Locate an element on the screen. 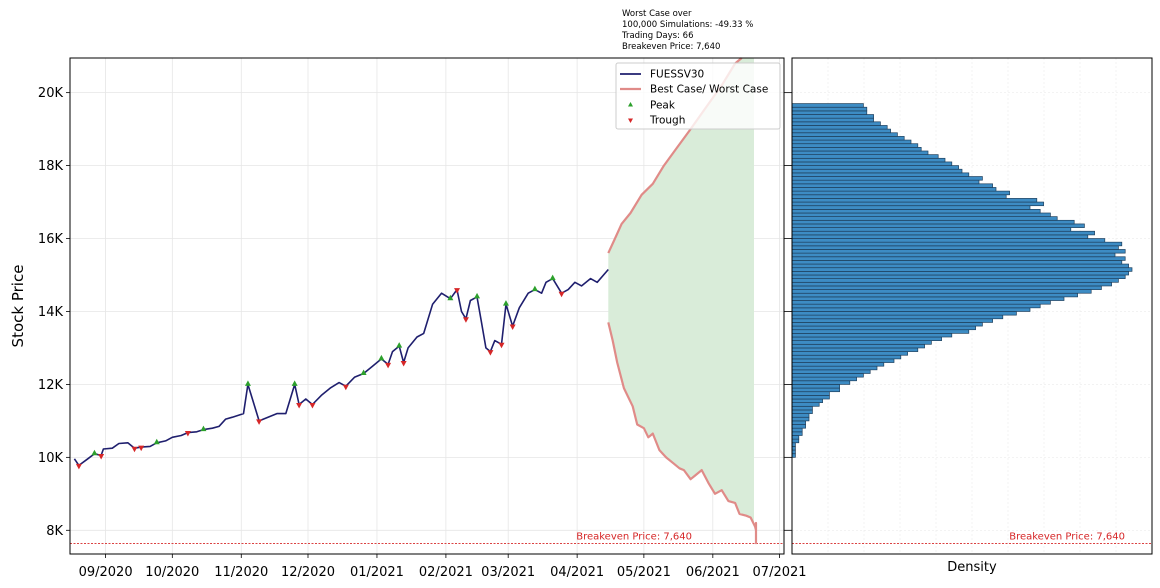 The image size is (1160, 588). legend-label: Best Case/ Worst Case is located at coordinates (709, 90).